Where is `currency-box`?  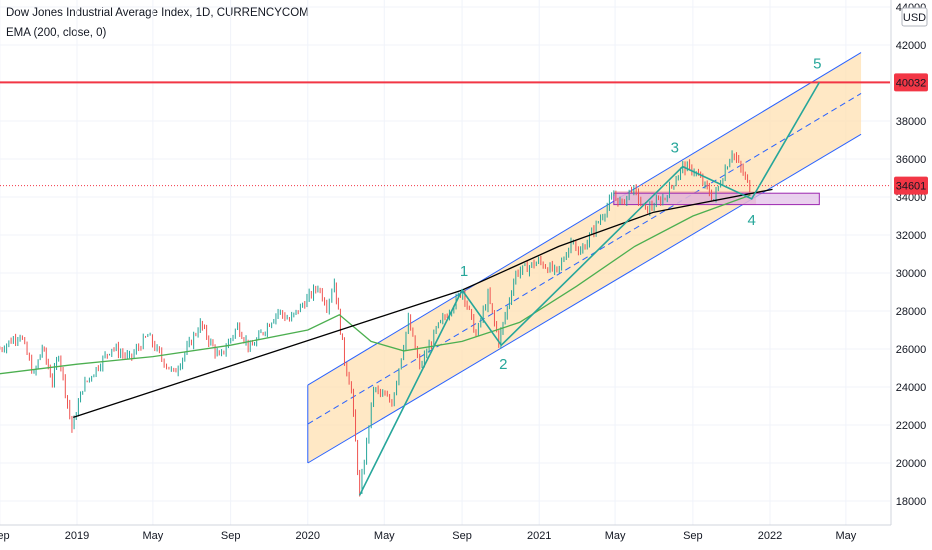 currency-box is located at coordinates (914, 17).